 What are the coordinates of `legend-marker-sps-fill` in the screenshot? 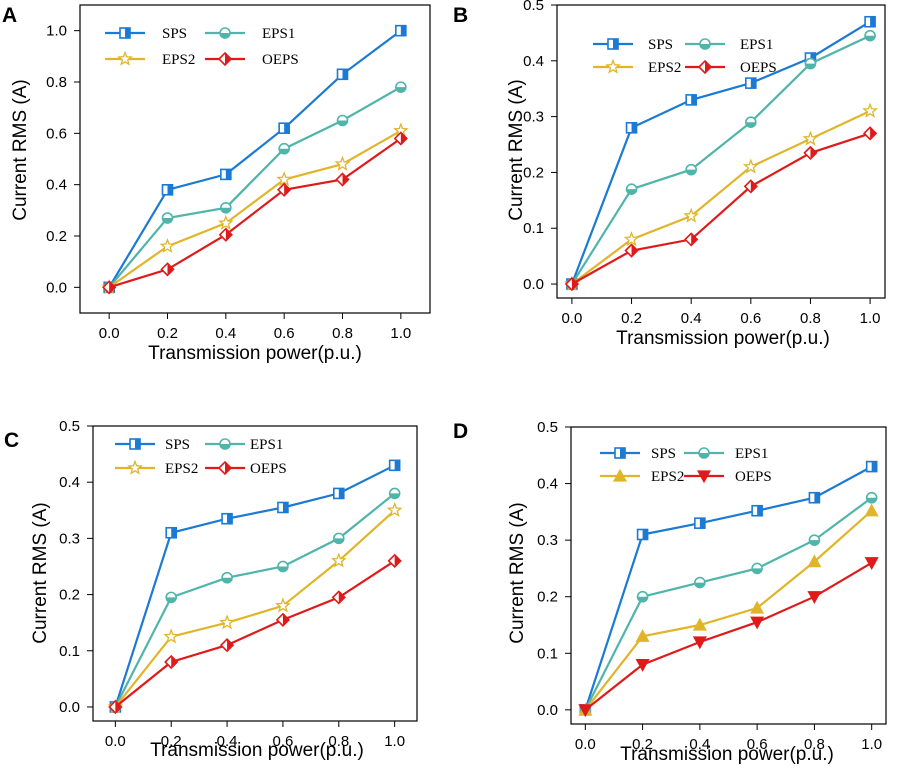 It's located at (137, 444).